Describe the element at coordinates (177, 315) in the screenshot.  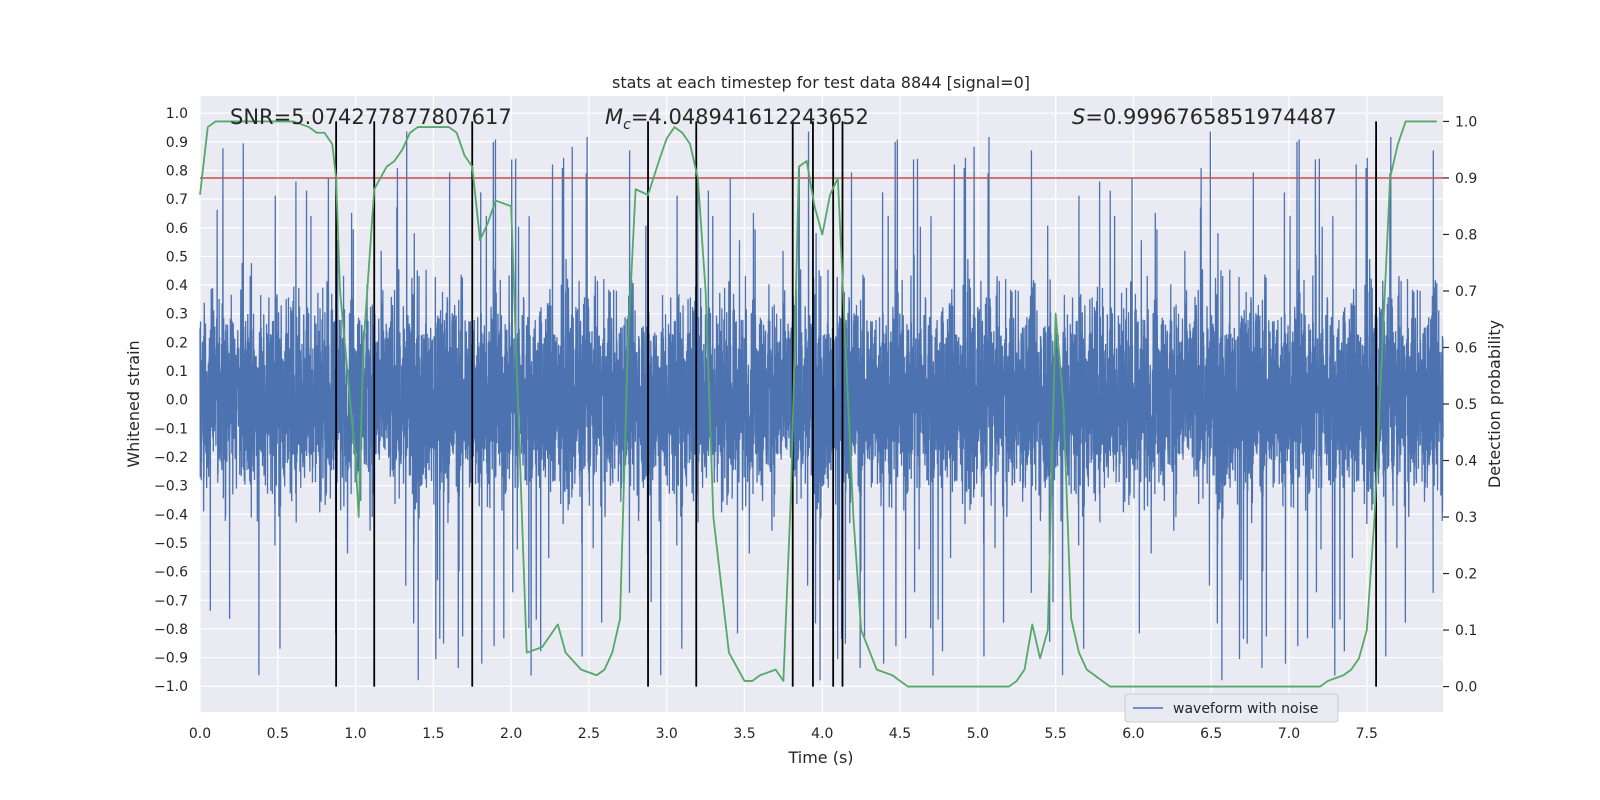
I see `left-y-tick-label-7: 0.3` at that location.